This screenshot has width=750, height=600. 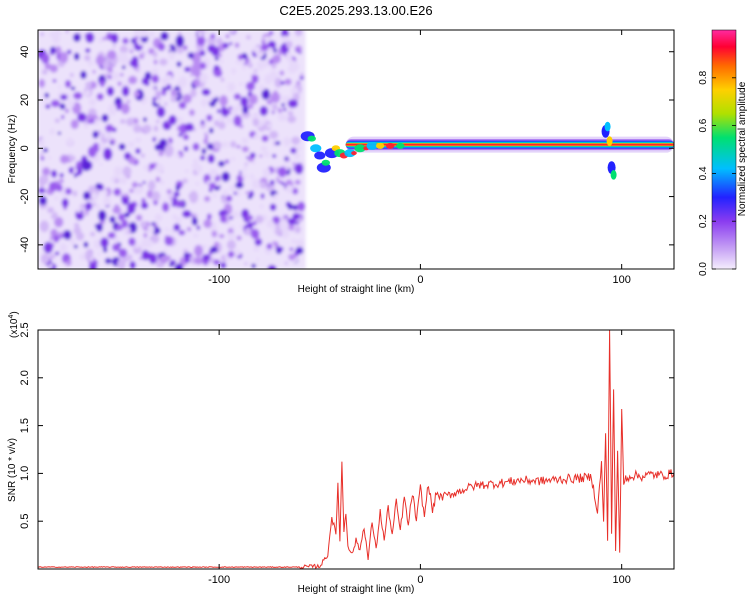 What do you see at coordinates (621, 580) in the screenshot?
I see `x-tick-label: 100` at bounding box center [621, 580].